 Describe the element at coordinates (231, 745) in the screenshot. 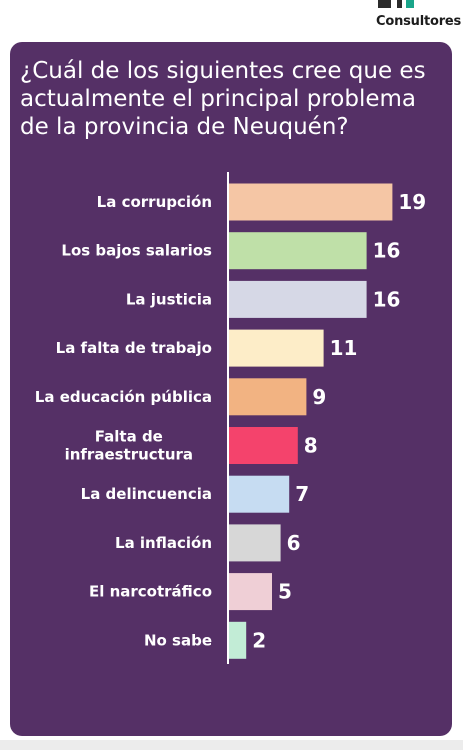

I see `bottom-strip` at that location.